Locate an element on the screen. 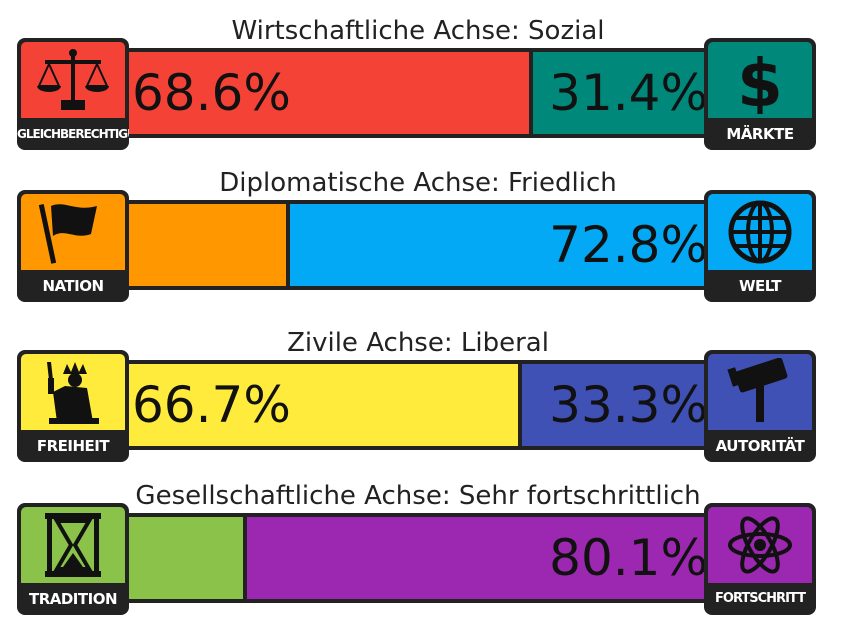 The width and height of the screenshot is (846, 627). bar-right-segment: 31.4% is located at coordinates (623, 93).